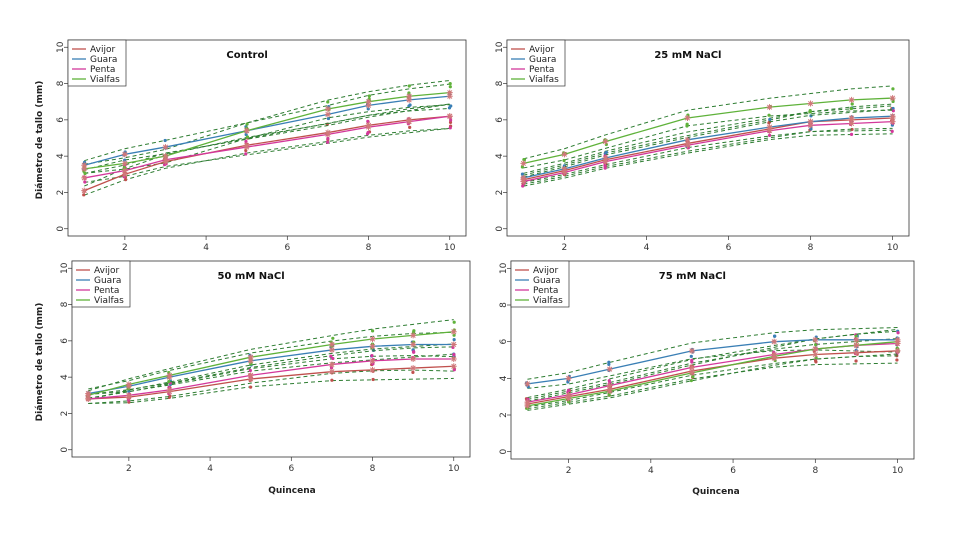  I want to click on ylabel-top: Diámetro de tallo (mm), so click(40, 140).